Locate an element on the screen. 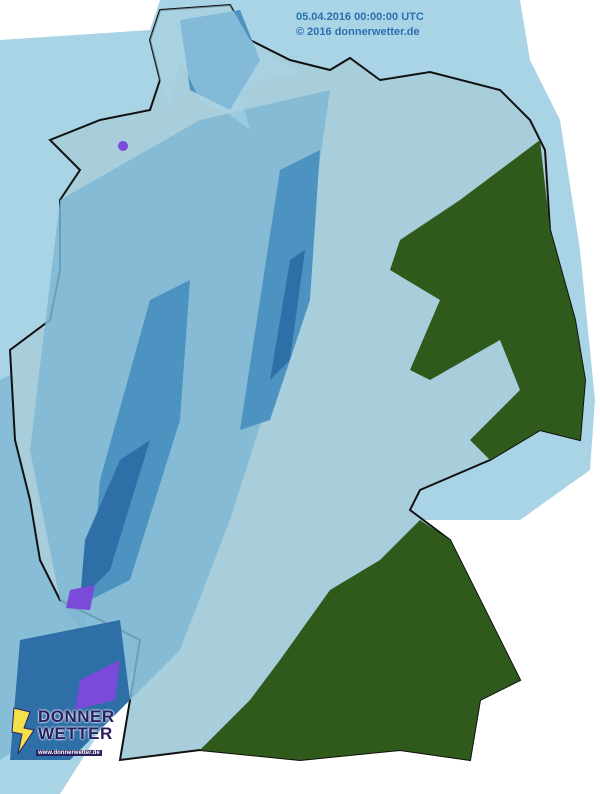  logo-url: www.donnerwetter.de is located at coordinates (69, 753).